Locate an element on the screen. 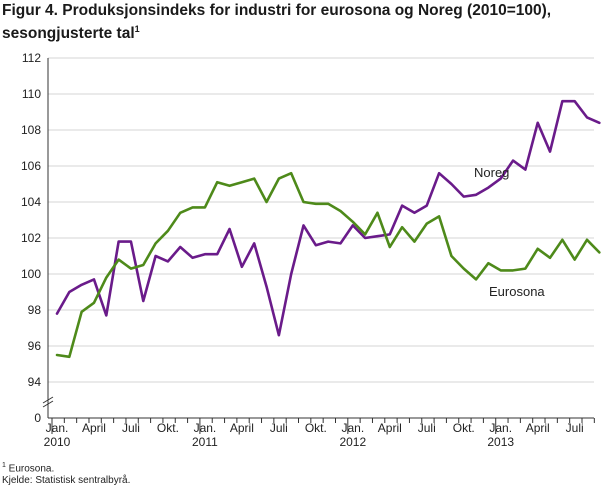  y-tick-label: 98 is located at coordinates (35, 310).